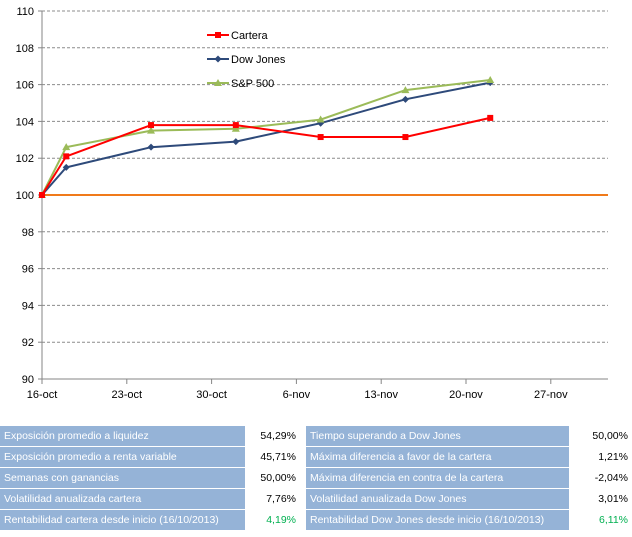  I want to click on x-tick-label: 20-nov, so click(466, 395).